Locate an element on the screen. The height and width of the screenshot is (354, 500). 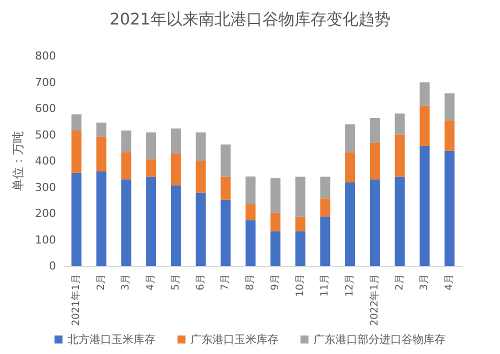
y-tick-label: 400 is located at coordinates (45, 161).